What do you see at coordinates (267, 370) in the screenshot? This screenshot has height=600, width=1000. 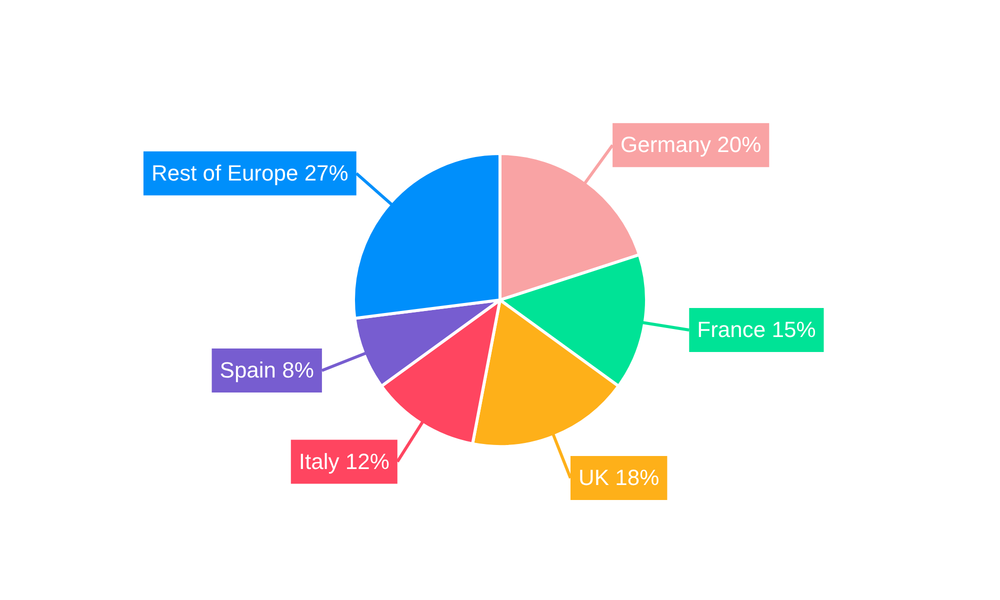 I see `slice-label: Spain 8%` at bounding box center [267, 370].